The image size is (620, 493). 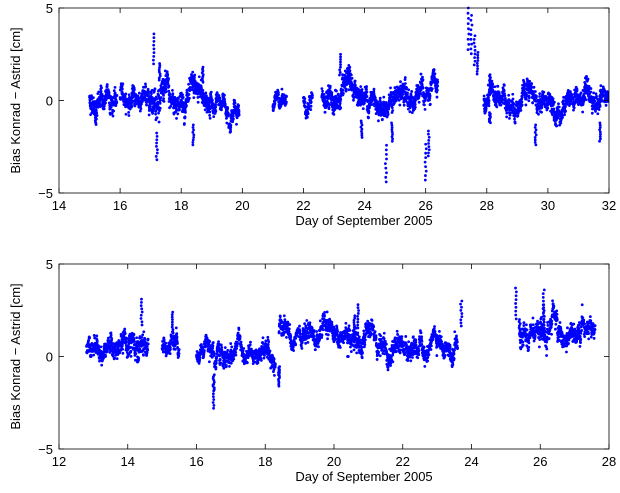 What do you see at coordinates (49, 8) in the screenshot?
I see `y-tick-label: 5` at bounding box center [49, 8].